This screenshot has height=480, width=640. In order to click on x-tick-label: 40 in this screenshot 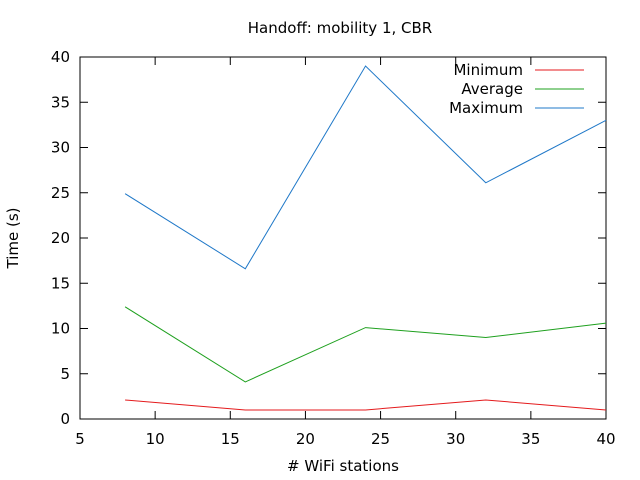, I will do `click(605, 439)`.